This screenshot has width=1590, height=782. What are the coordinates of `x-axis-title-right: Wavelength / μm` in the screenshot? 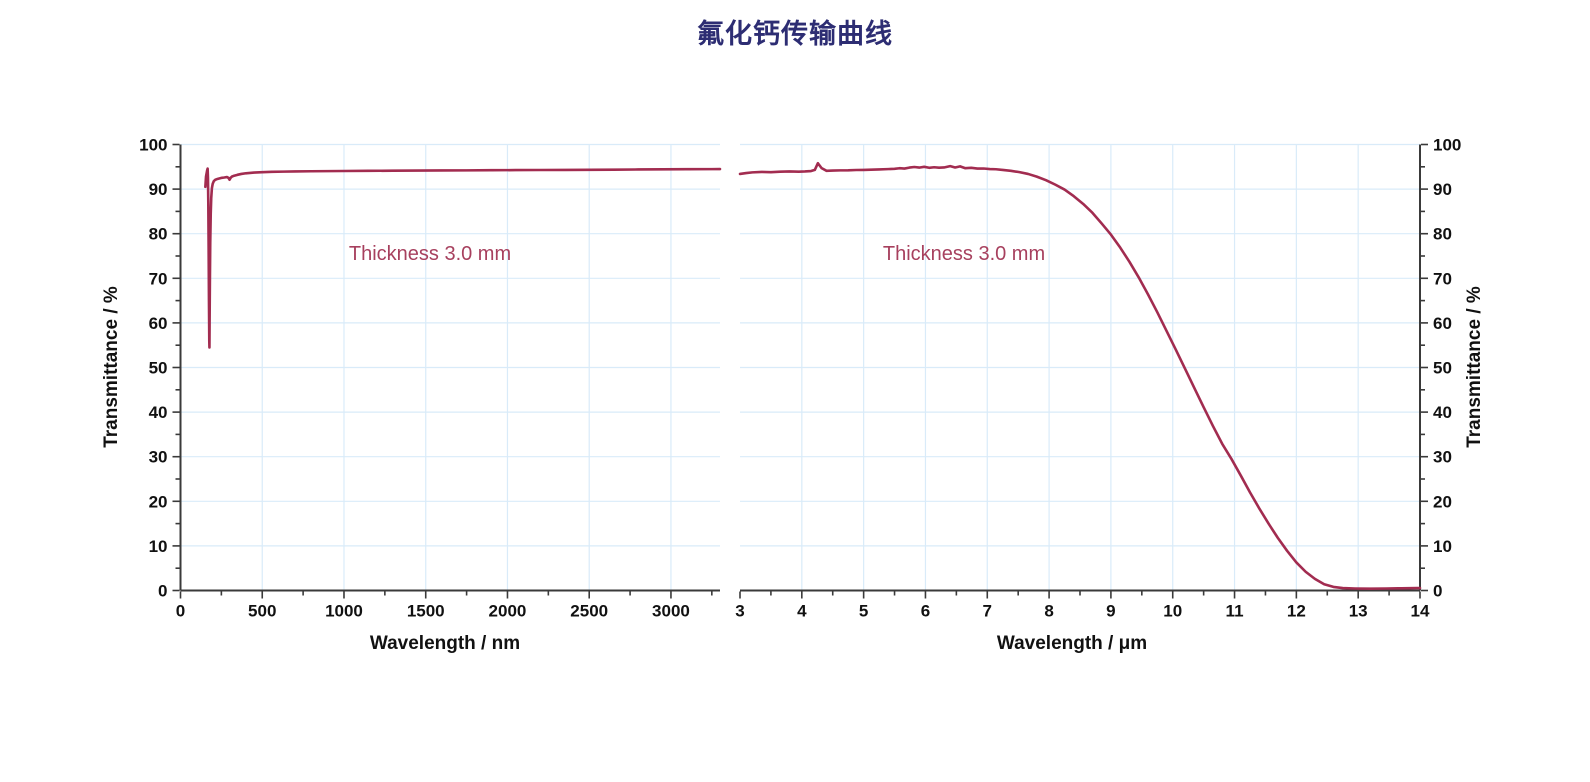 It's located at (1072, 643).